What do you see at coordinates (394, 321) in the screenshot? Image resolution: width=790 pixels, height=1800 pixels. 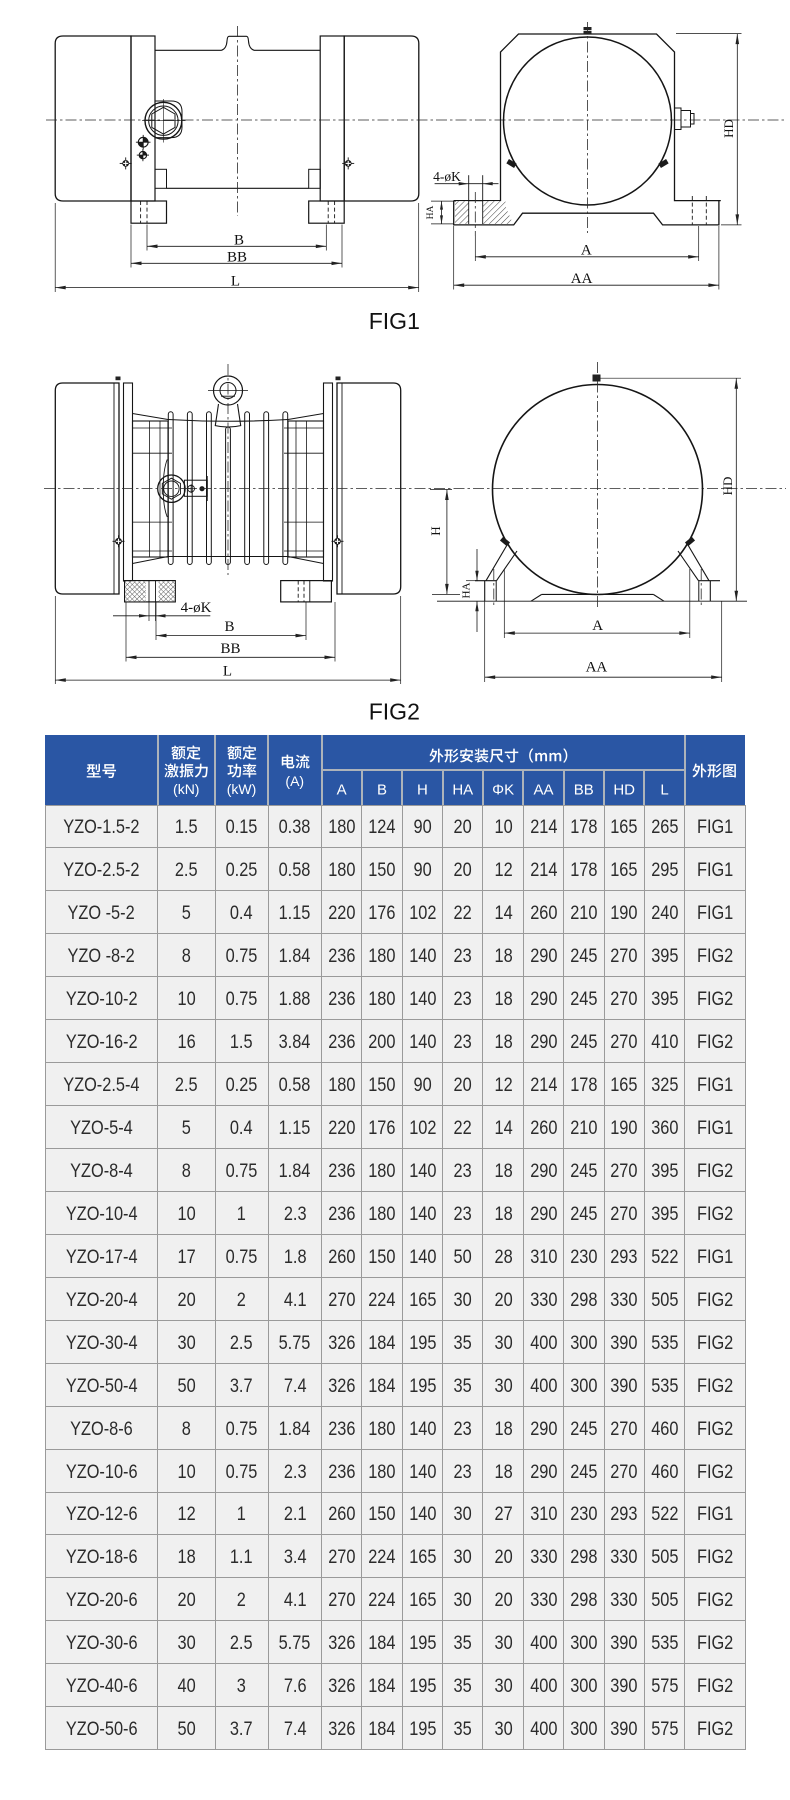 I see `svg-text: FIG1` at bounding box center [394, 321].